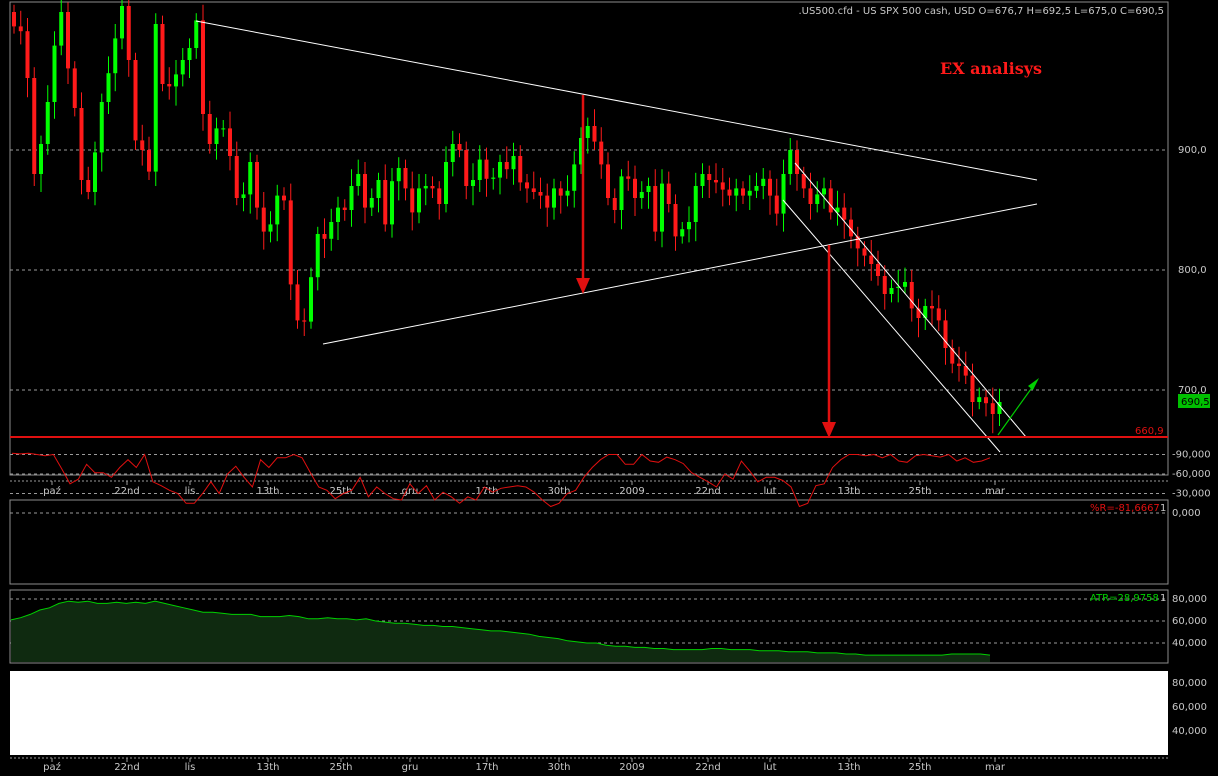  What do you see at coordinates (559, 767) in the screenshot?
I see `x-tick-label: 30th` at bounding box center [559, 767].